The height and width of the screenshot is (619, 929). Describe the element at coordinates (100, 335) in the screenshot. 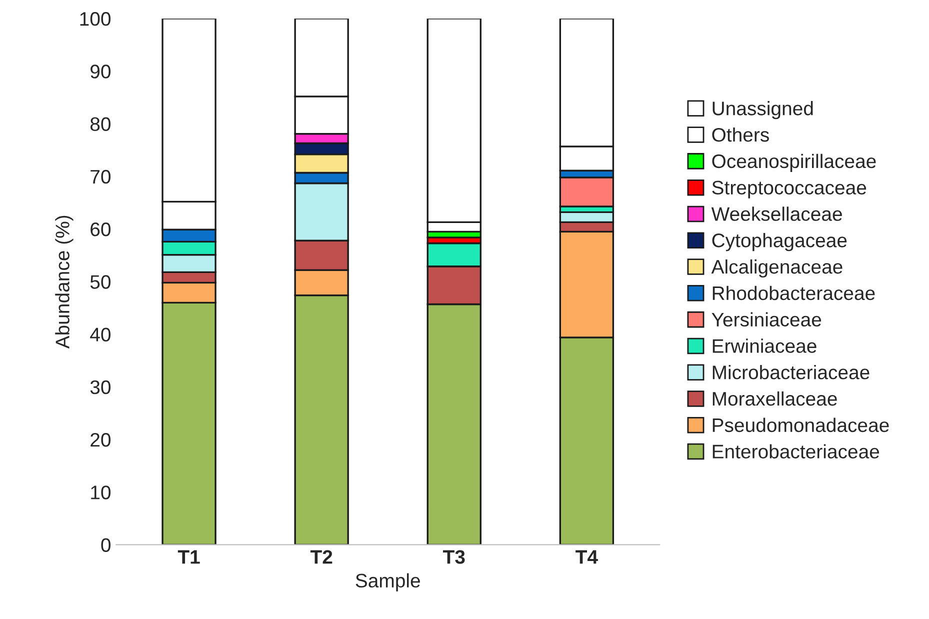

I see `y-tick-label: 40` at that location.